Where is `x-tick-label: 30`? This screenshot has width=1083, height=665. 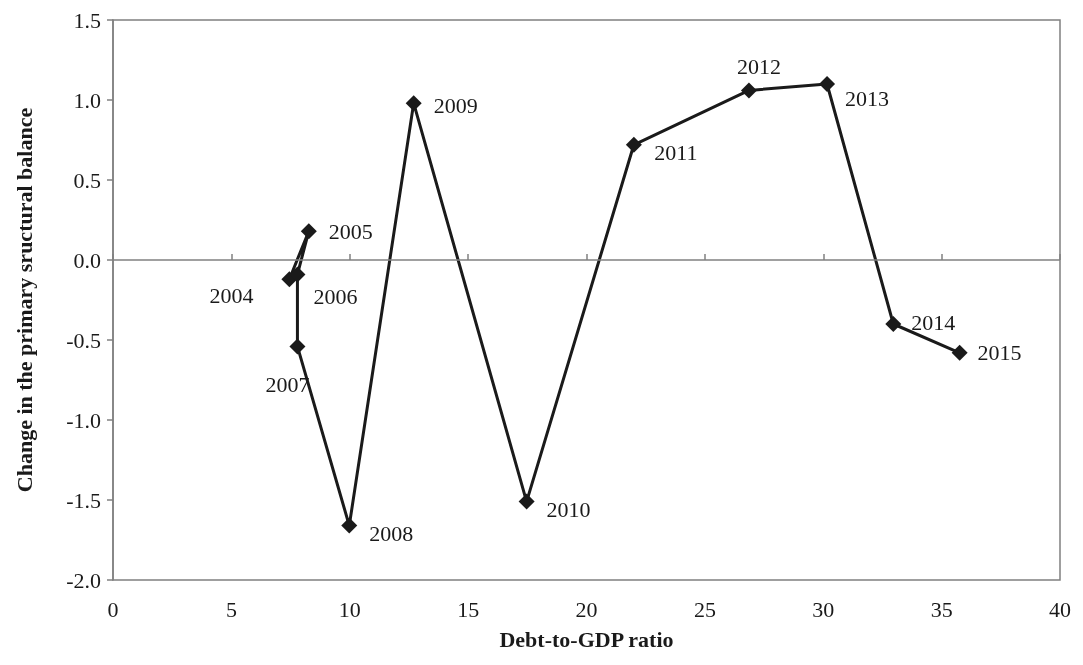
x-tick-label: 30 is located at coordinates (823, 609).